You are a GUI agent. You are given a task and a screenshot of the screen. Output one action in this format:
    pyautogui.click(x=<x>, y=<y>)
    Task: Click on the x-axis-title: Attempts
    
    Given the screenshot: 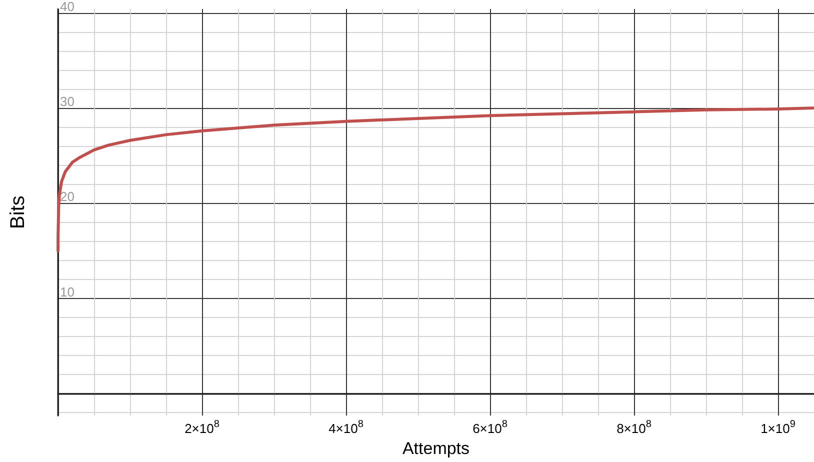 What is the action you would take?
    pyautogui.click(x=436, y=448)
    